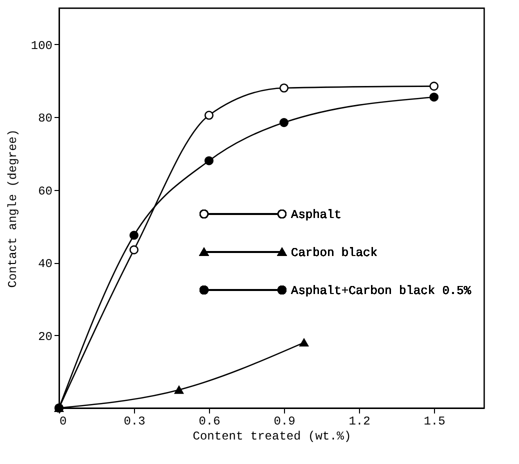  Describe the element at coordinates (45, 119) in the screenshot. I see `y-tick-label: 80` at that location.